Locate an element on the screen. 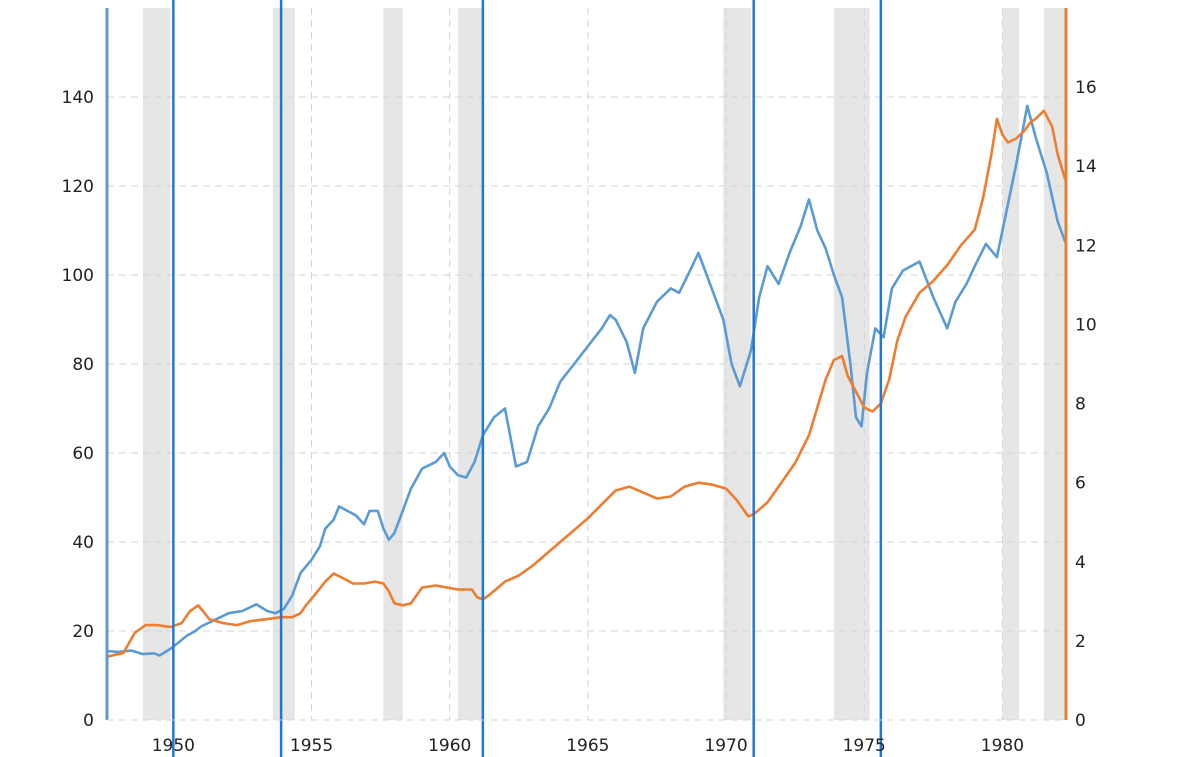 Image resolution: width=1200 pixels, height=757 pixels. y-right-tick-label: 4 is located at coordinates (1080, 563).